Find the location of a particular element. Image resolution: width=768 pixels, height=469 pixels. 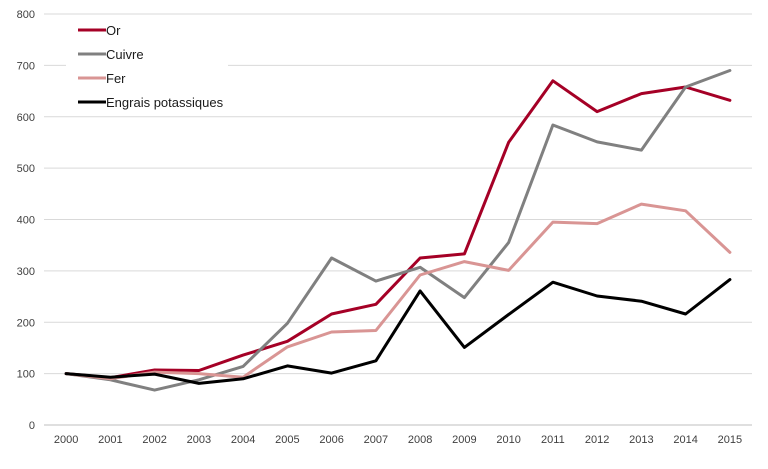

x-tick-label: 2012 is located at coordinates (597, 440).